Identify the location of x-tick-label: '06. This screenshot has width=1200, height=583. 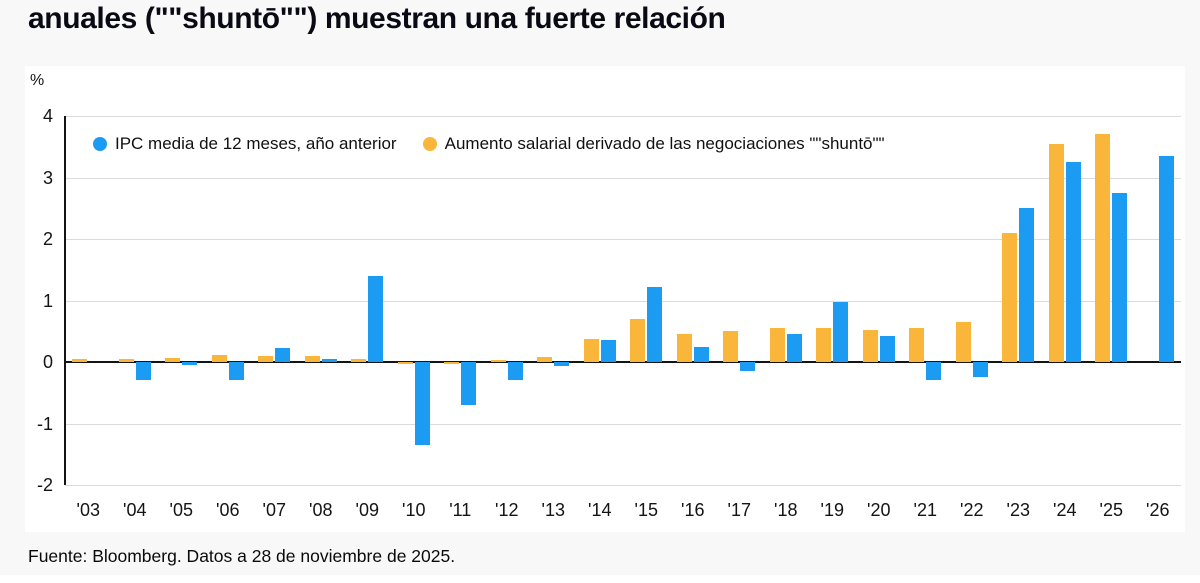
(228, 510).